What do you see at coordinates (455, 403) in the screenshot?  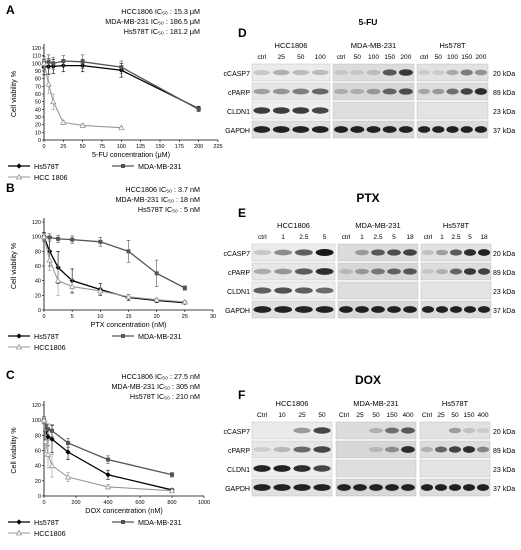 I see `cell-line-label: Hs578T` at bounding box center [455, 403].